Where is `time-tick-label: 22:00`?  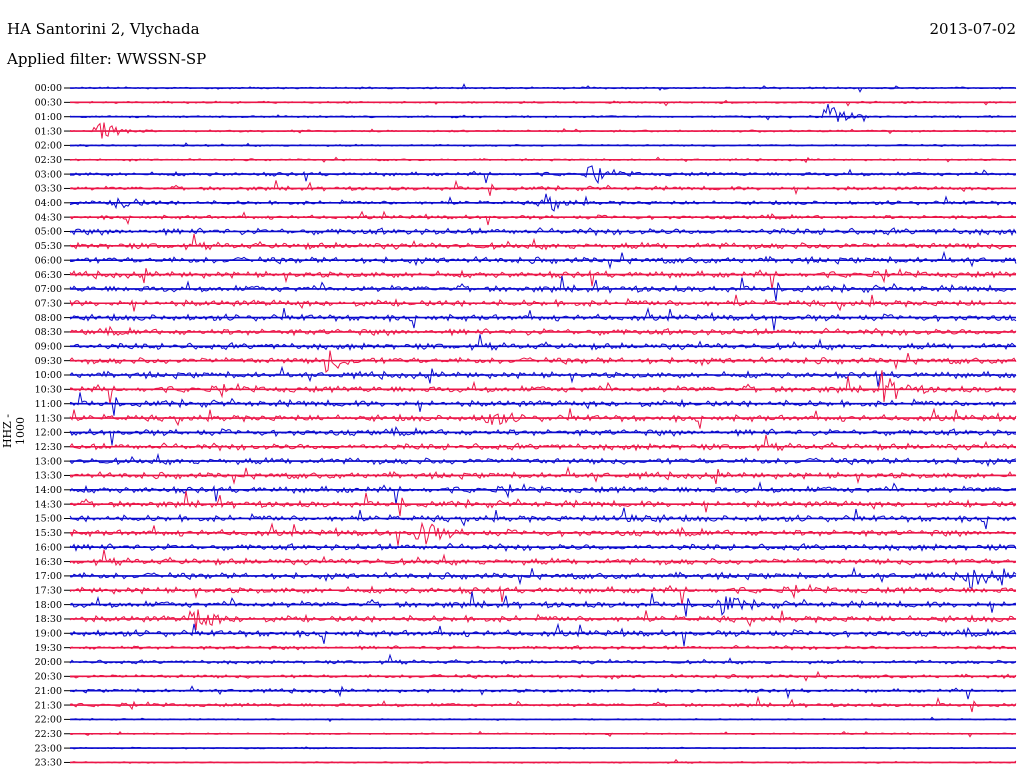 time-tick-label: 22:00 is located at coordinates (48, 720).